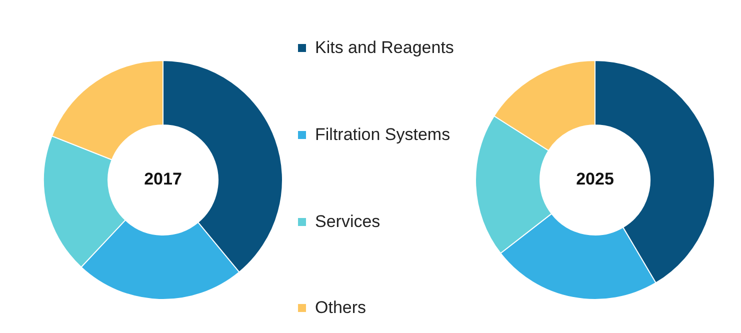 Image resolution: width=741 pixels, height=333 pixels. What do you see at coordinates (163, 179) in the screenshot?
I see `slice-label: 2017` at bounding box center [163, 179].